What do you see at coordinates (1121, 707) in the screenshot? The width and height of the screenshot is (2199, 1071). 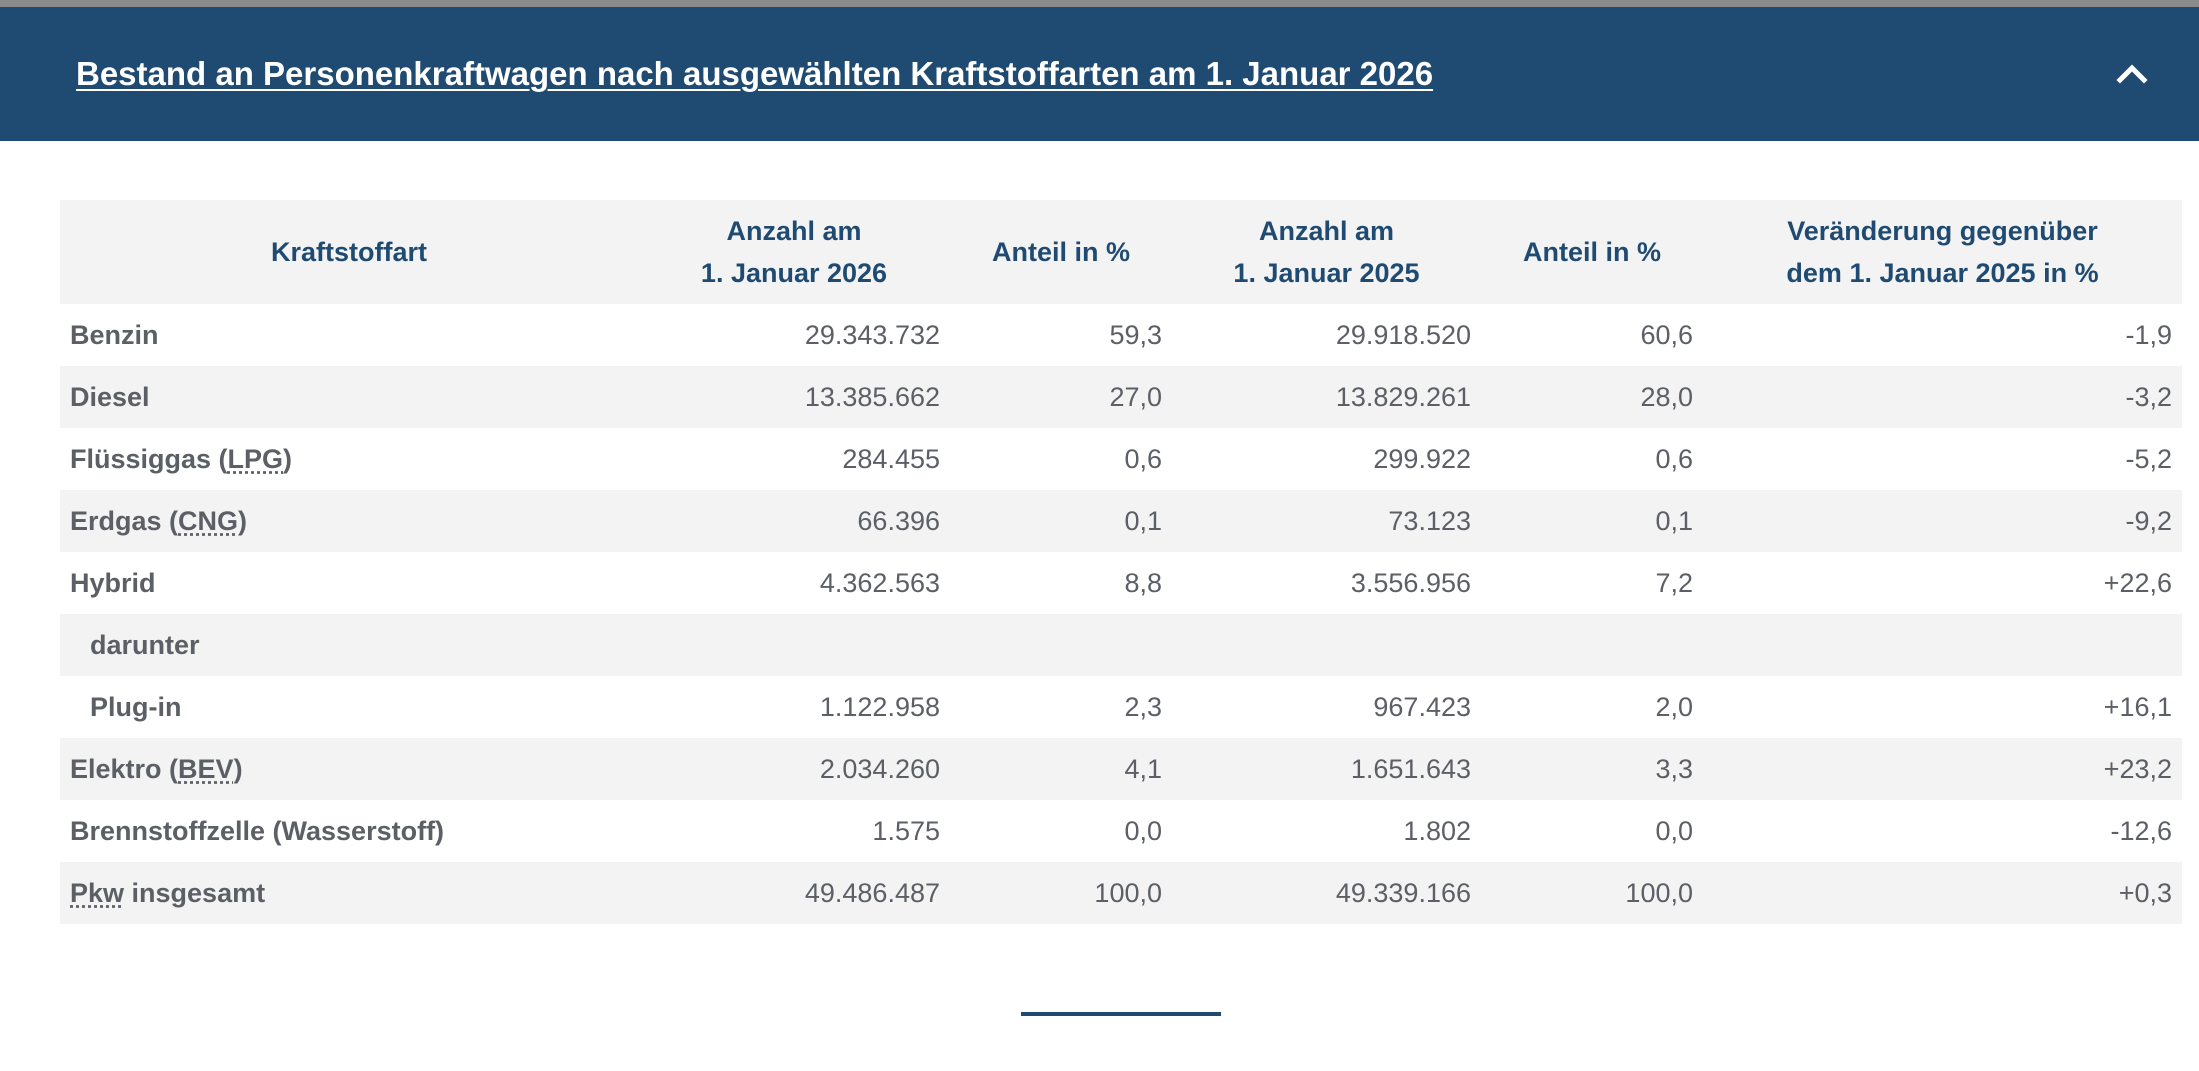 I see `table-row: Plug-in 1.122.958 2,3 967.423 2,0 +16,1` at bounding box center [1121, 707].